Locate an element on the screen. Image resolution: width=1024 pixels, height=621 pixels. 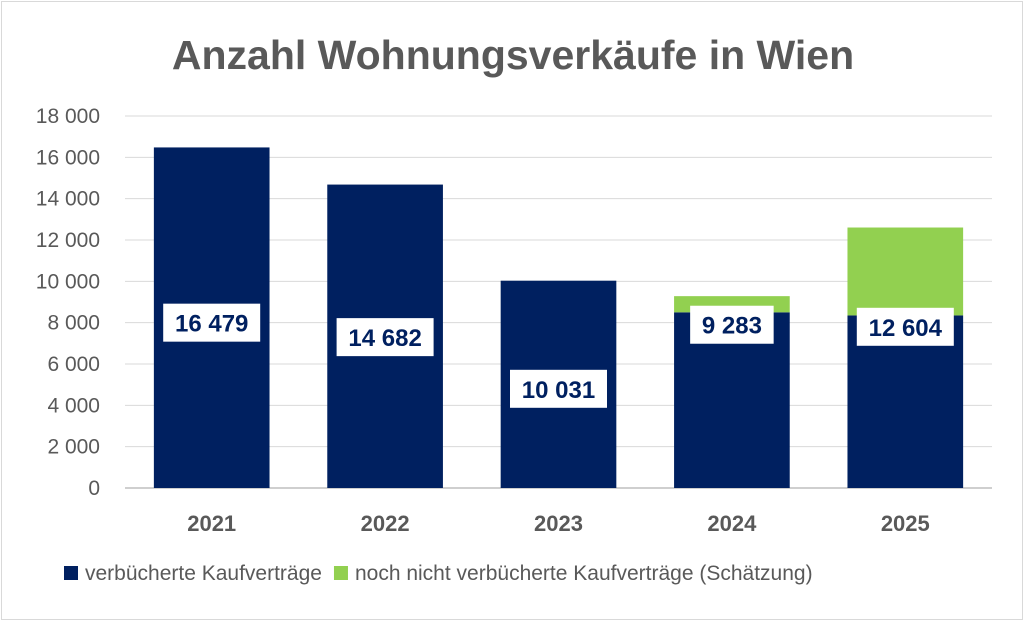
y-tick-label: 12 000 is located at coordinates (68, 240).